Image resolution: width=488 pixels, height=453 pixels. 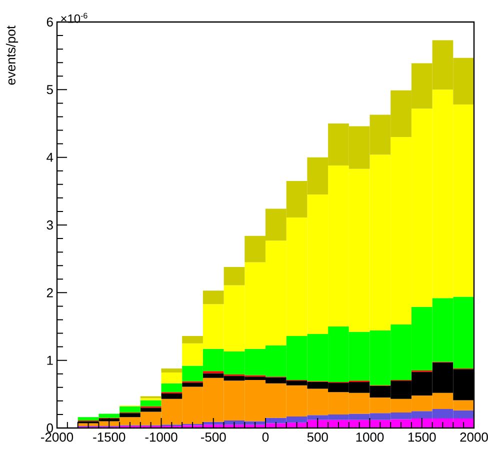 What do you see at coordinates (49, 293) in the screenshot?
I see `y-tick-label: 2` at bounding box center [49, 293].